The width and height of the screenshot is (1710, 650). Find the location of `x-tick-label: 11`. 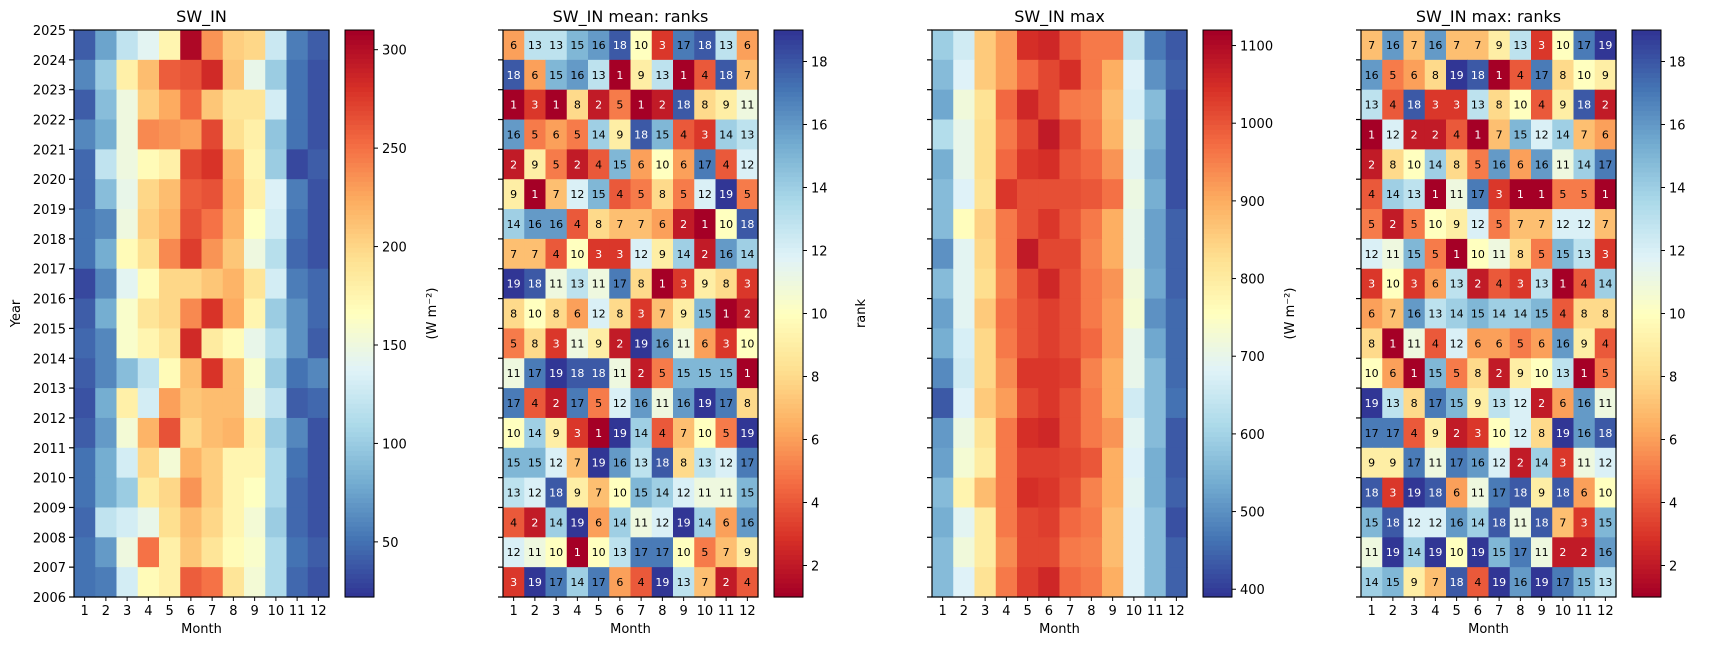

x-tick-label: 11 is located at coordinates (726, 611).